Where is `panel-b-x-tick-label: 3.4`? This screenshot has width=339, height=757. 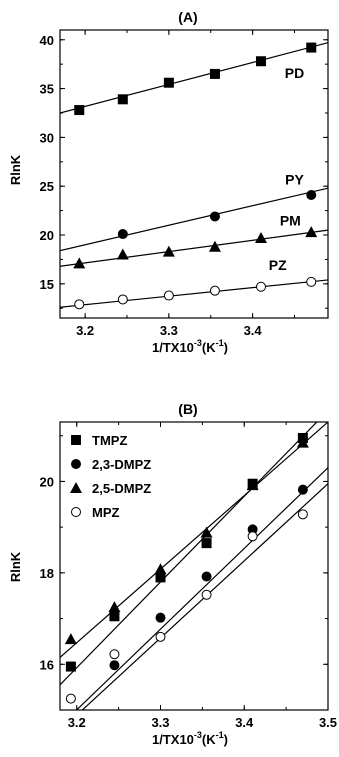
panel-b-x-tick-label: 3.4 is located at coordinates (244, 722).